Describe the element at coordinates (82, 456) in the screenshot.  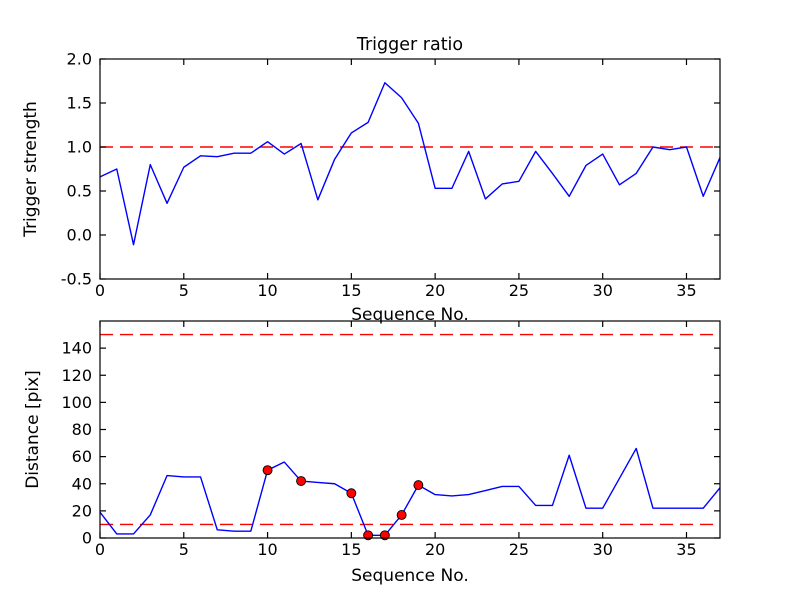
I see `y-tick-label: 60` at that location.